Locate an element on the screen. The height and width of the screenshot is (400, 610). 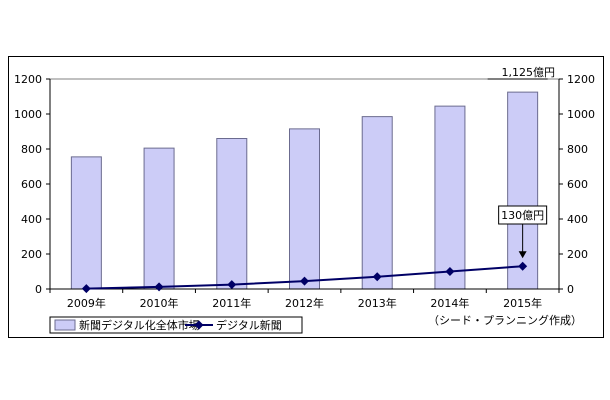
line-point-2011年 is located at coordinates (232, 285).